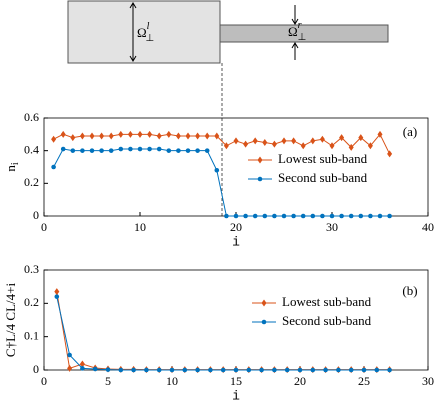  What do you see at coordinates (293, 31) in the screenshot?
I see `symbol: Ω` at bounding box center [293, 31].